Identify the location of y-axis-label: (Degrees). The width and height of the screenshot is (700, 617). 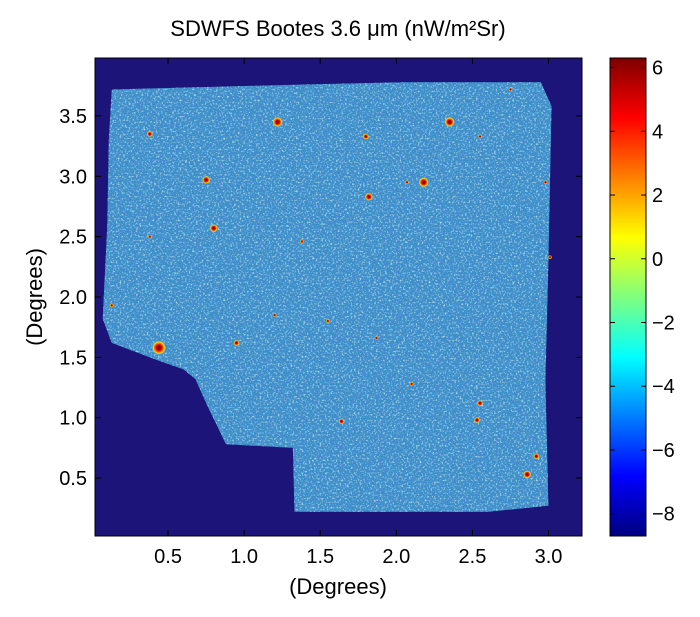
(34, 297).